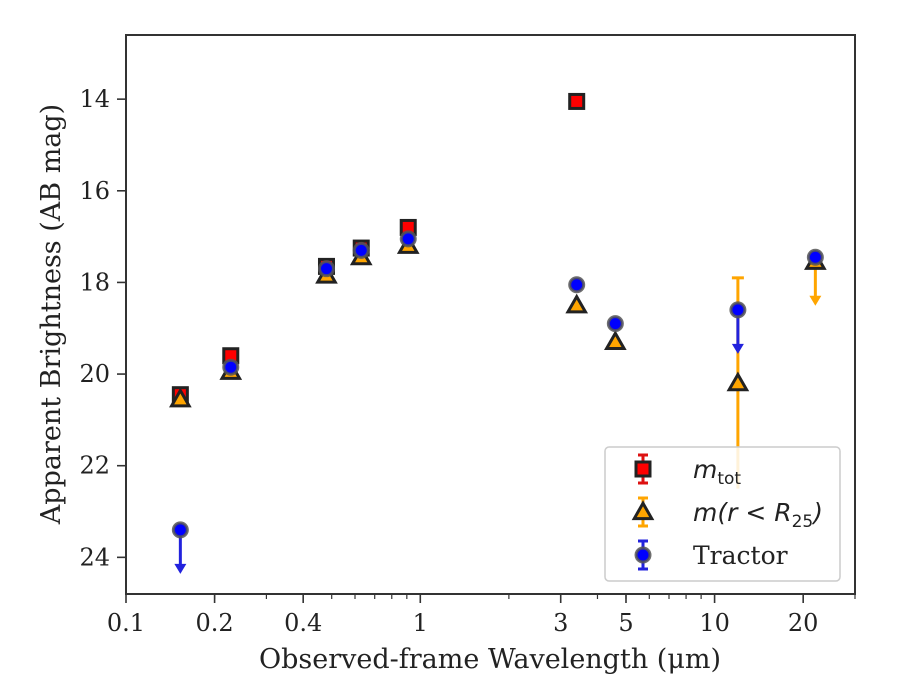 Image resolution: width=900 pixels, height=700 pixels. I want to click on legend-box, so click(722, 514).